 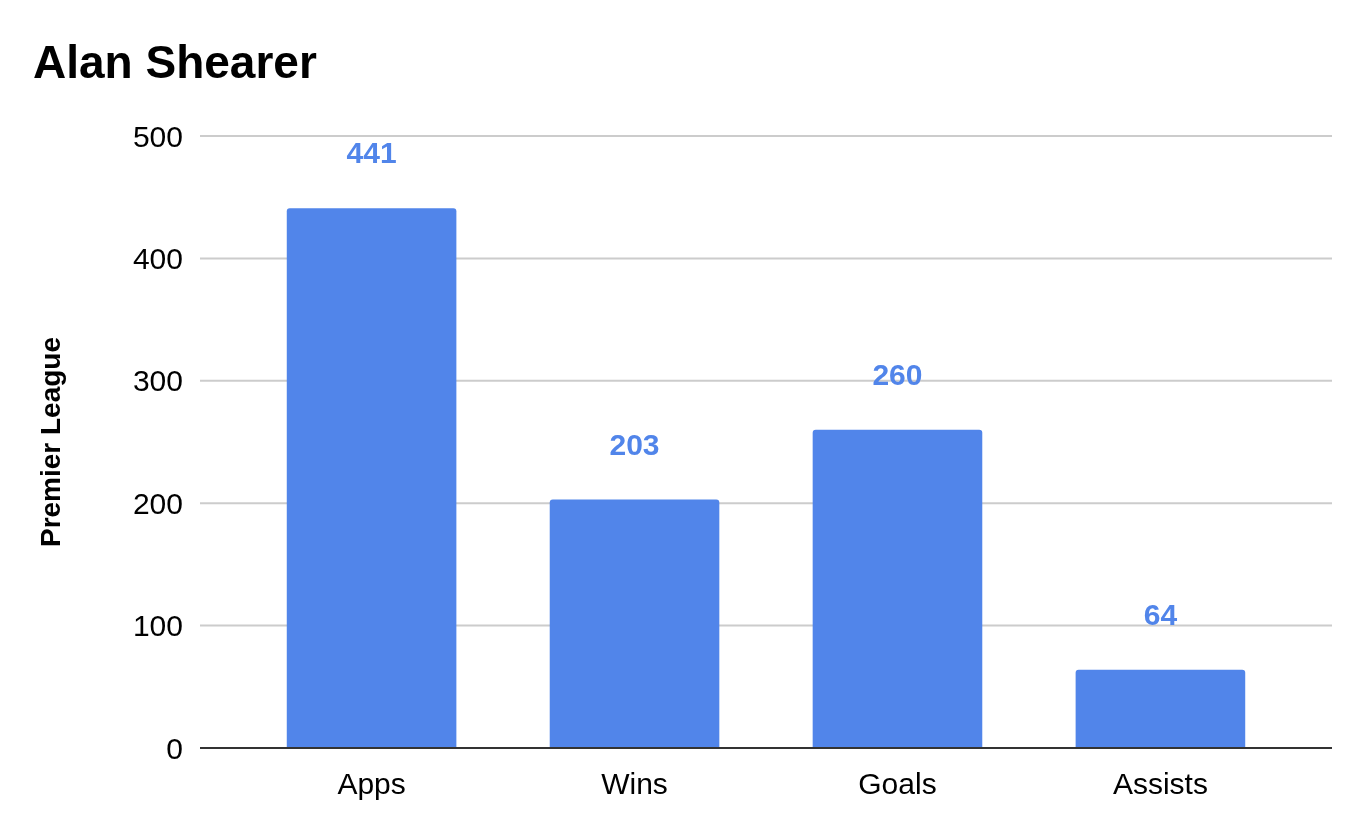 I want to click on data-label: 260, so click(x=897, y=374).